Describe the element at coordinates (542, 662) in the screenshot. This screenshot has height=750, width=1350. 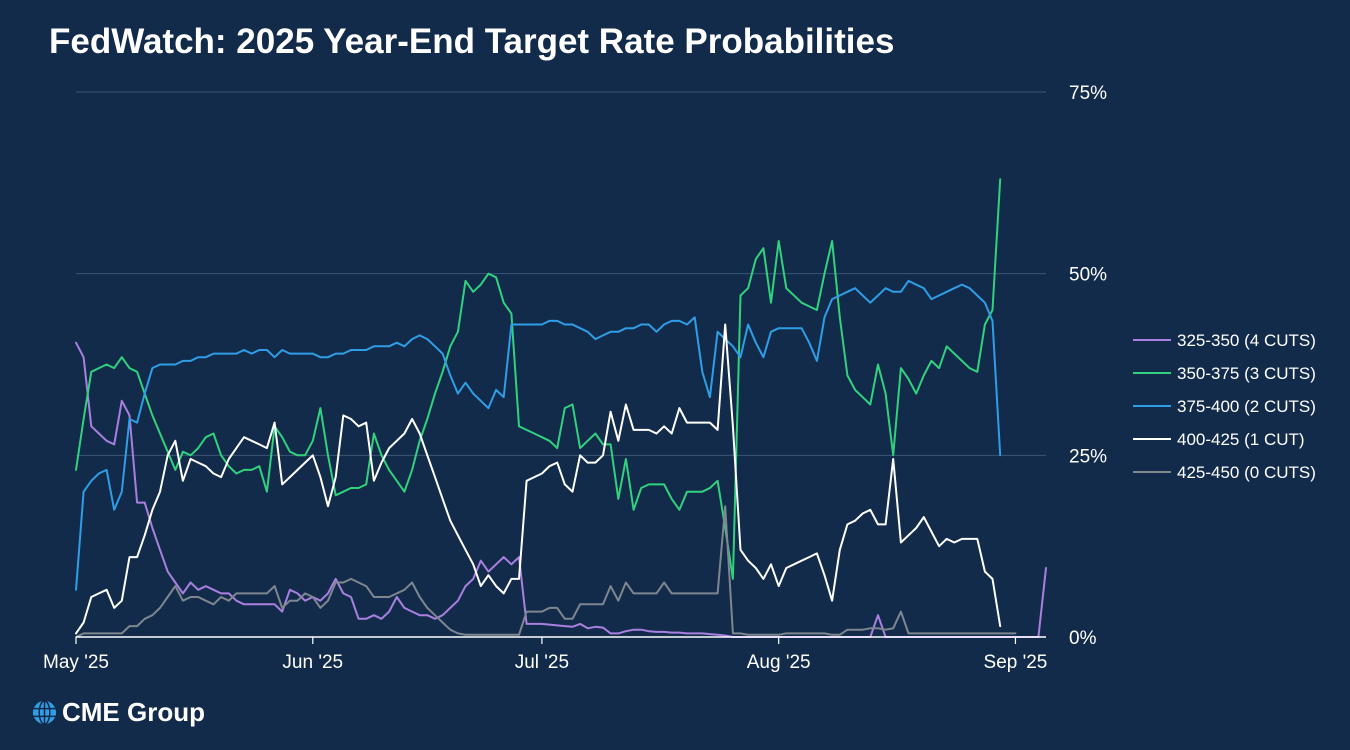
I see `x-tick-label: Jul '25` at that location.